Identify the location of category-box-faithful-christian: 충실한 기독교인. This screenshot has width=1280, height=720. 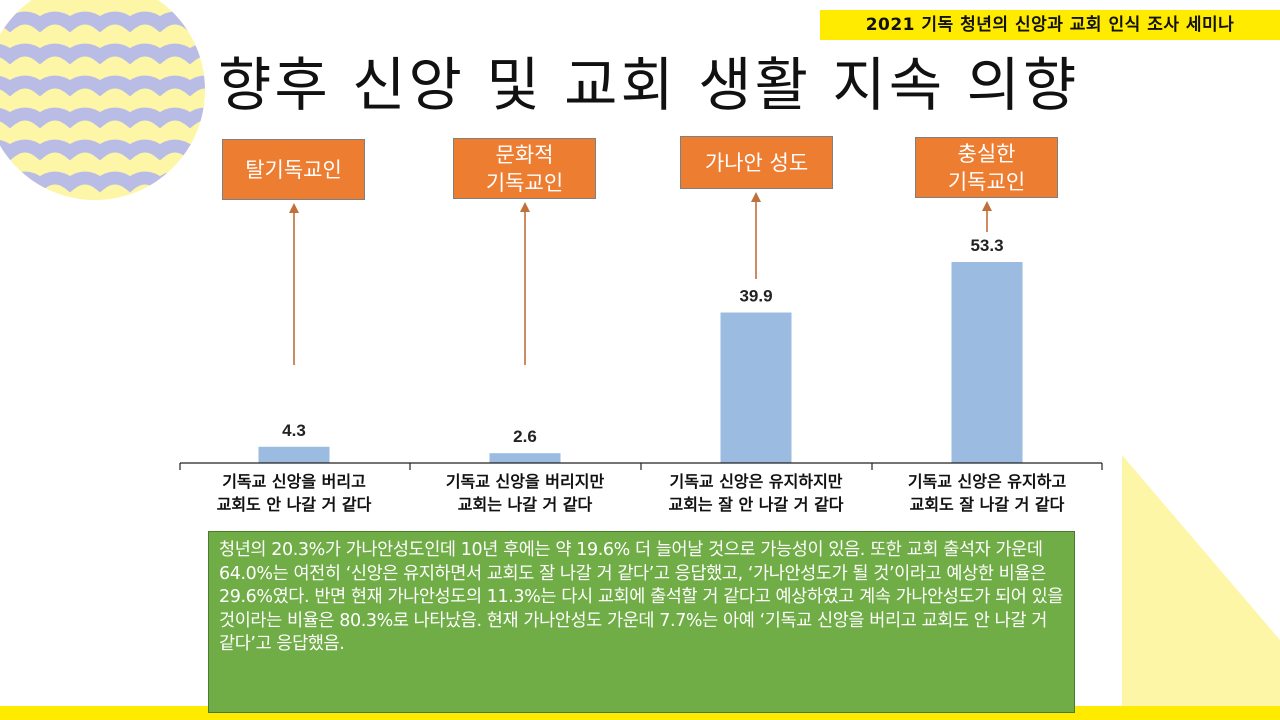
(986, 167).